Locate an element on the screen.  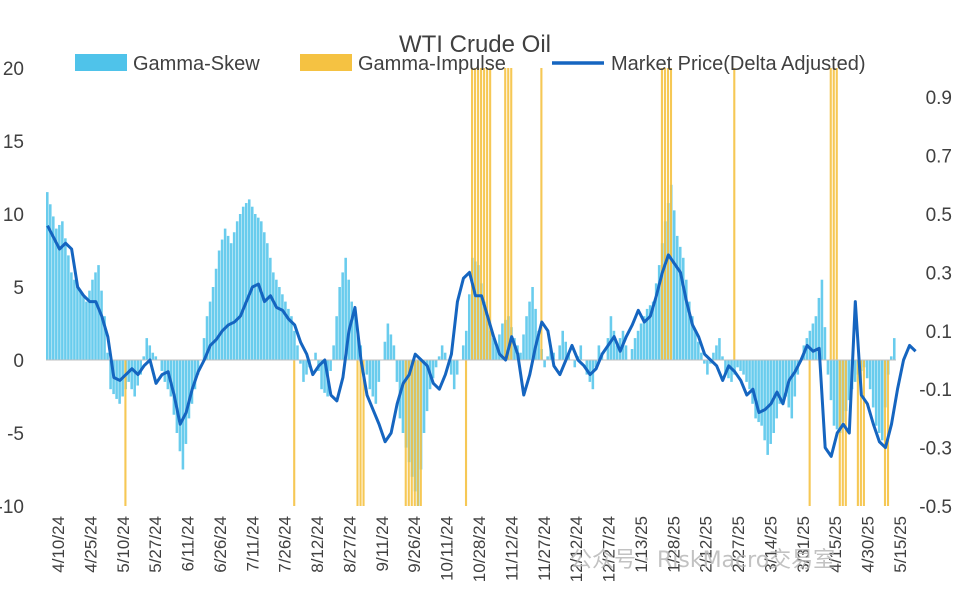
legend-skew-label: Gamma-Skew is located at coordinates (196, 64).